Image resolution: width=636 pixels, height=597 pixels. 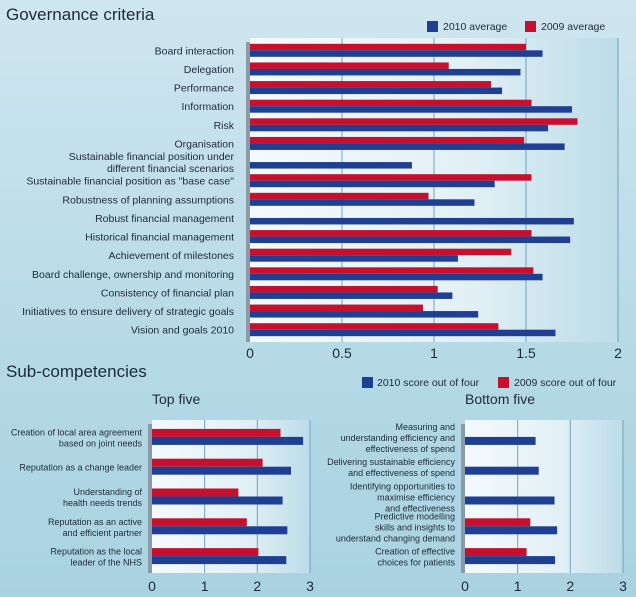 What do you see at coordinates (573, 27) in the screenshot?
I see `legend-label-2009: 2009 average` at bounding box center [573, 27].